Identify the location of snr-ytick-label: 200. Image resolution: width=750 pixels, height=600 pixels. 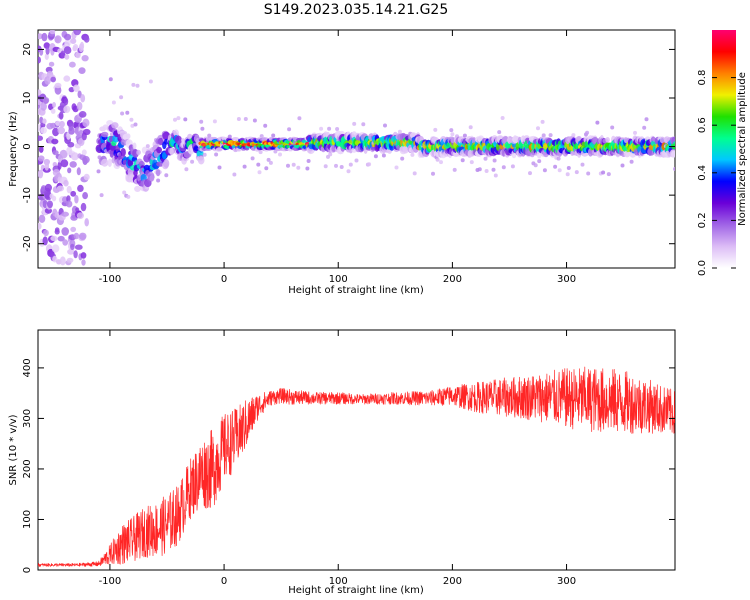
(27, 468).